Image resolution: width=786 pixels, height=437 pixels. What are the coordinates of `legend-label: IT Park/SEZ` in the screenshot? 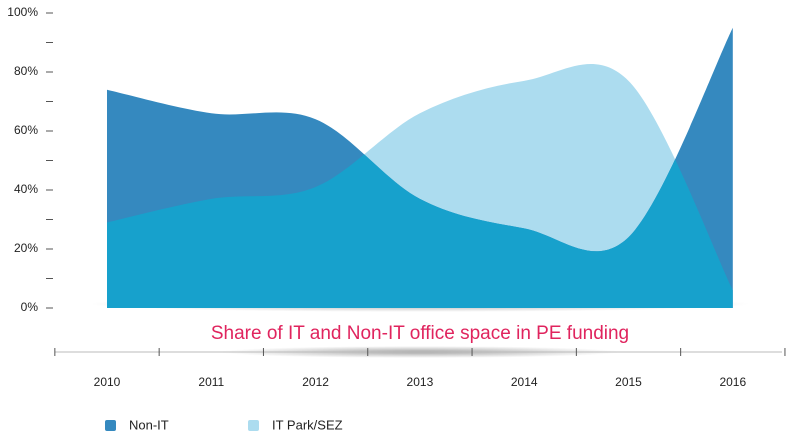 It's located at (307, 424).